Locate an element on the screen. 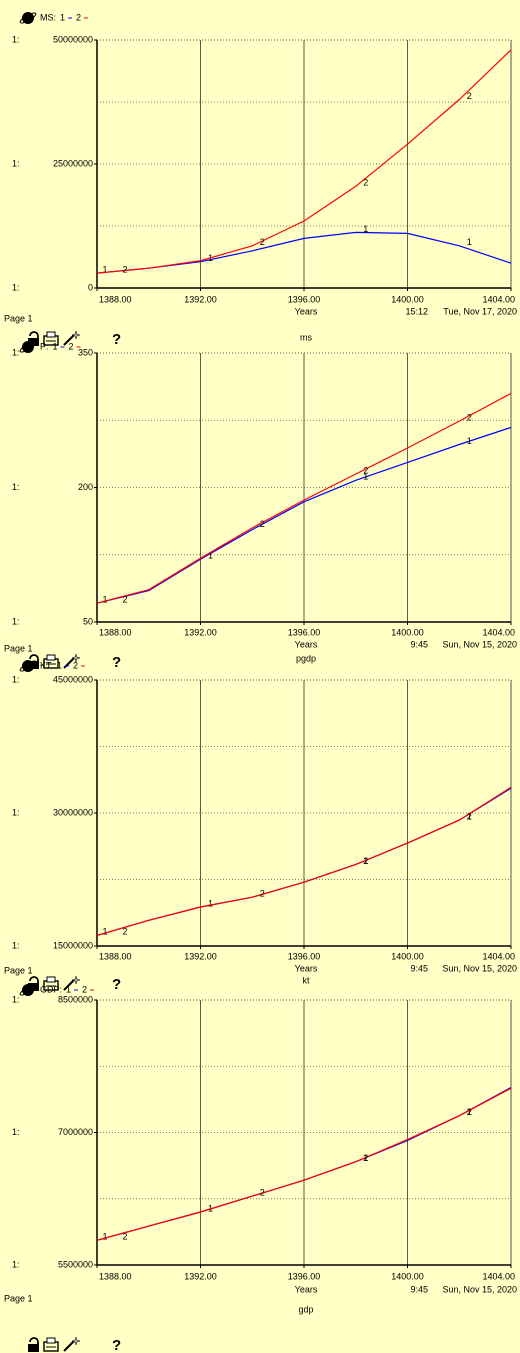  y-tick-label: 350 is located at coordinates (85, 352).